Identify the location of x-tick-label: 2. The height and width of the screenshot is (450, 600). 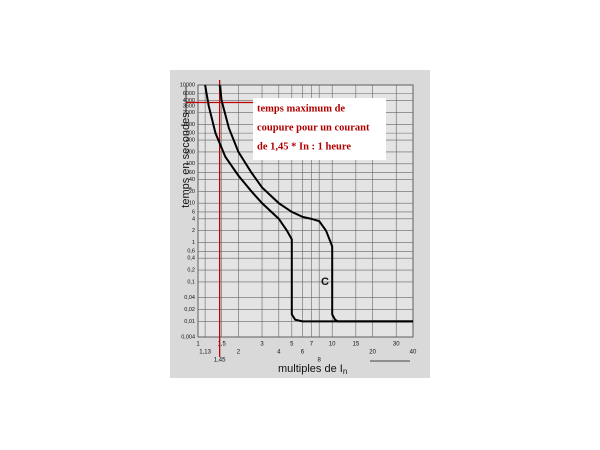
(239, 353).